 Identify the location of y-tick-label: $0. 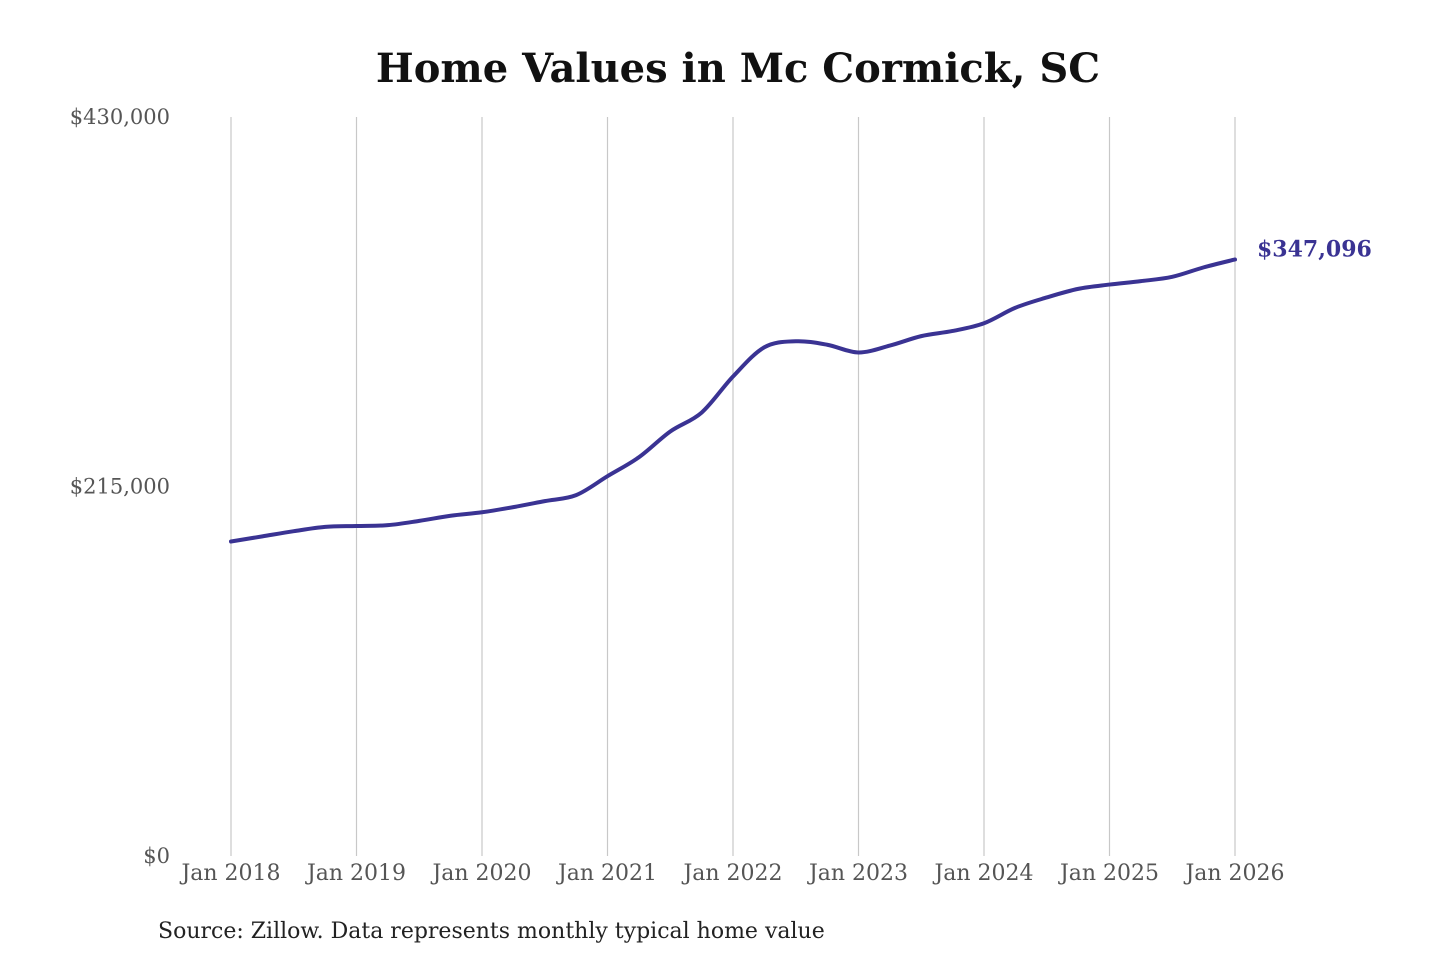
(156, 856).